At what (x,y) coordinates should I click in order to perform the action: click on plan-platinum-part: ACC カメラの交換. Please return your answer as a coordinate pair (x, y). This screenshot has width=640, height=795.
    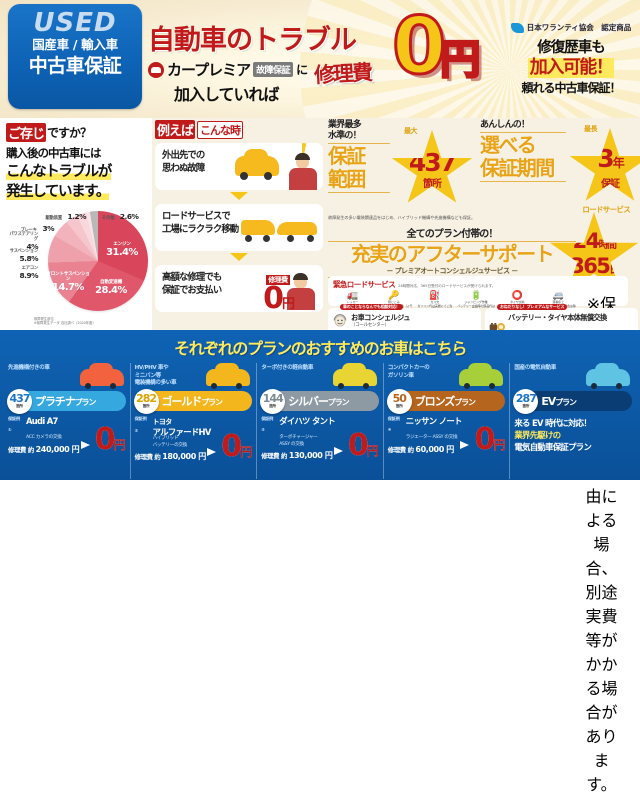
    Looking at the image, I should click on (44, 437).